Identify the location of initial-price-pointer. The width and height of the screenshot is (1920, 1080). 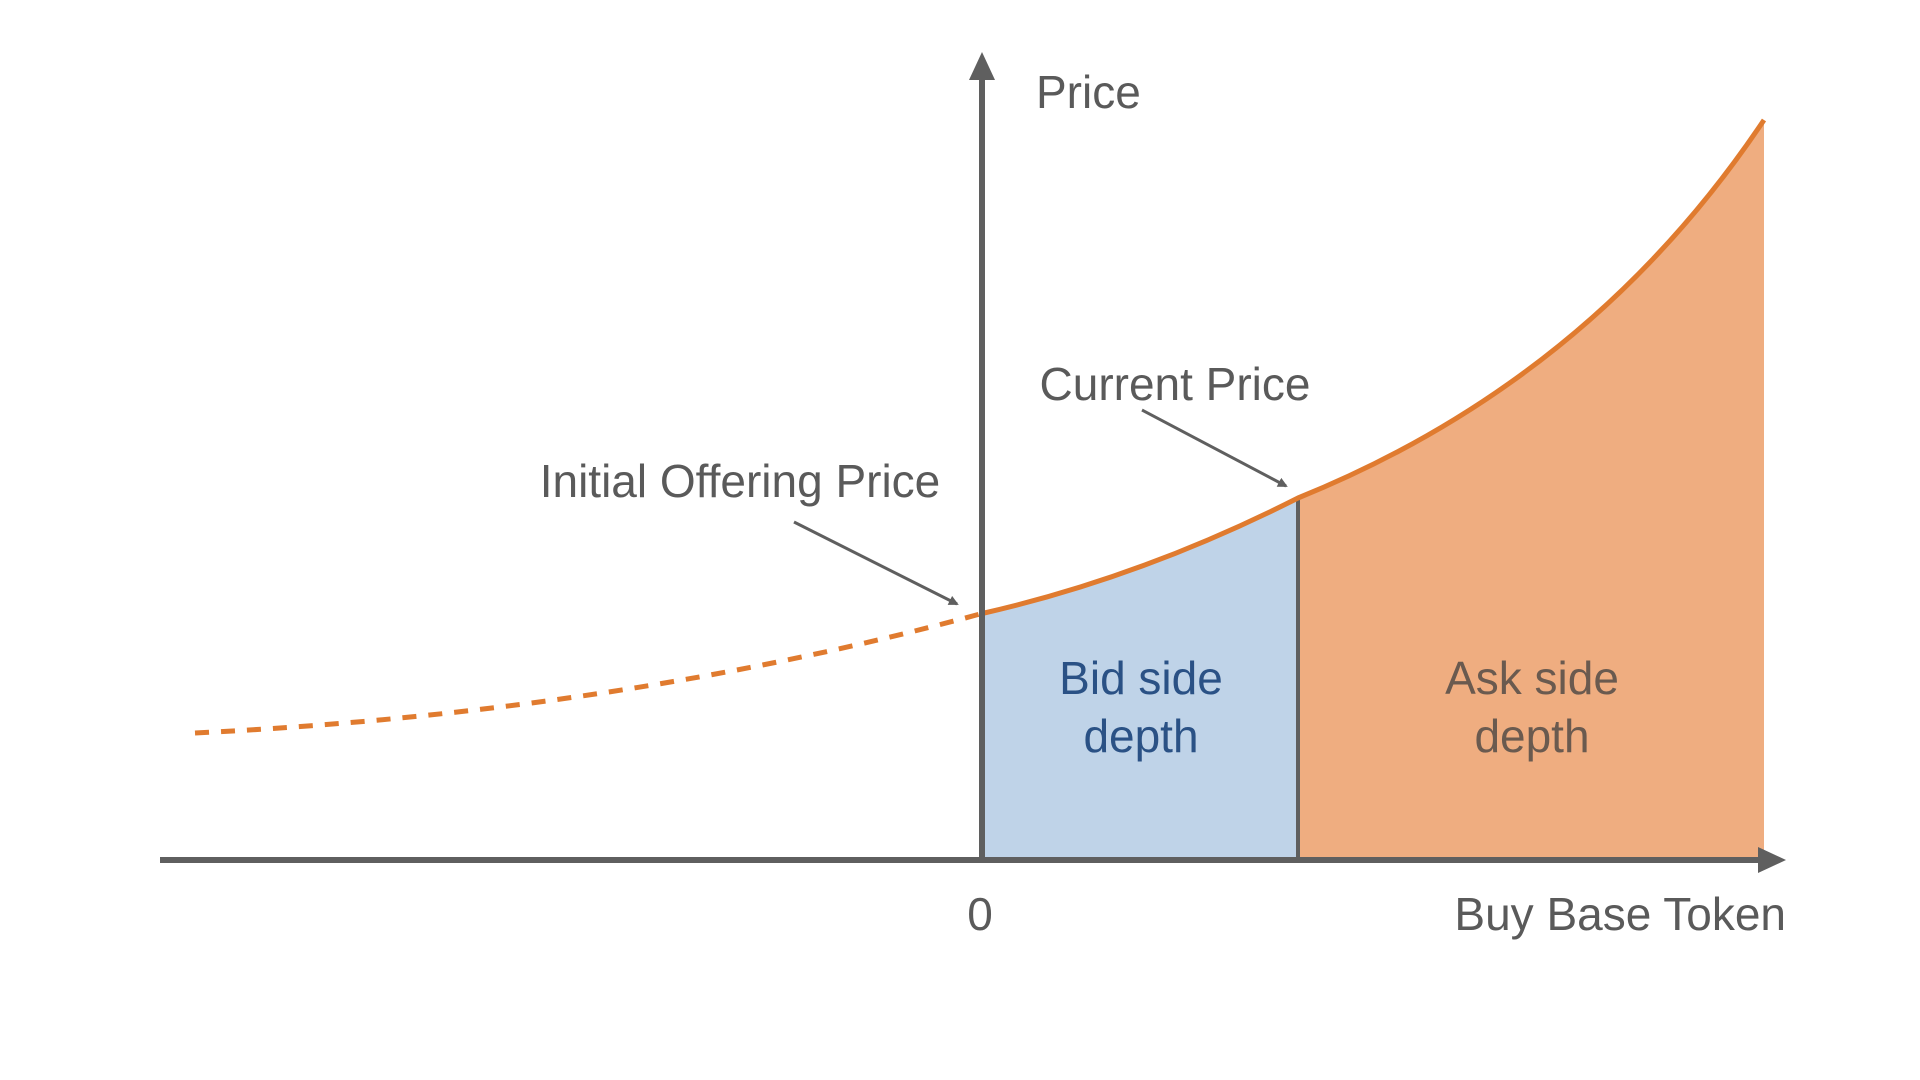
(876, 563).